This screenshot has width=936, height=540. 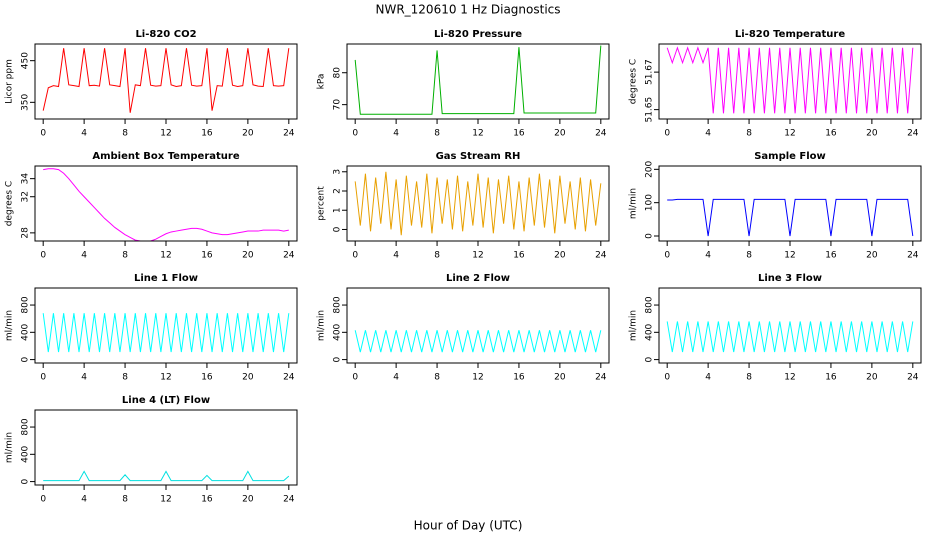 I want to click on panel: Line 3 Flow 0 4 8 12 16 20 24 0 400 800 ml/min, so click(x=775, y=328).